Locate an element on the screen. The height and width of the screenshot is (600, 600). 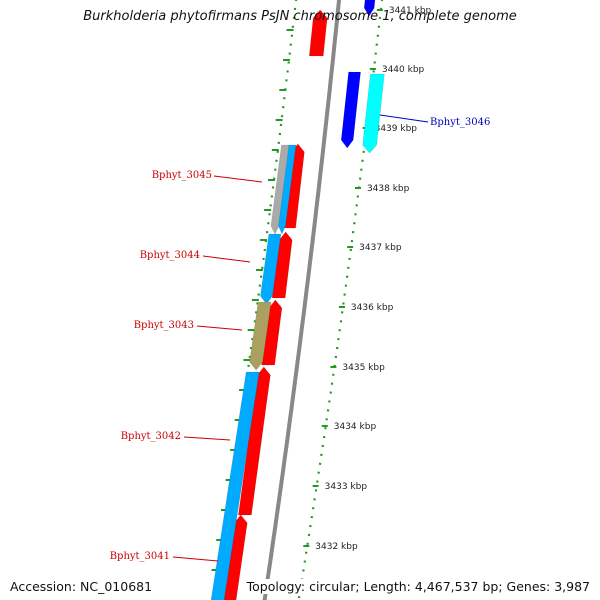
scale-label: 3437 kbp is located at coordinates (380, 248).